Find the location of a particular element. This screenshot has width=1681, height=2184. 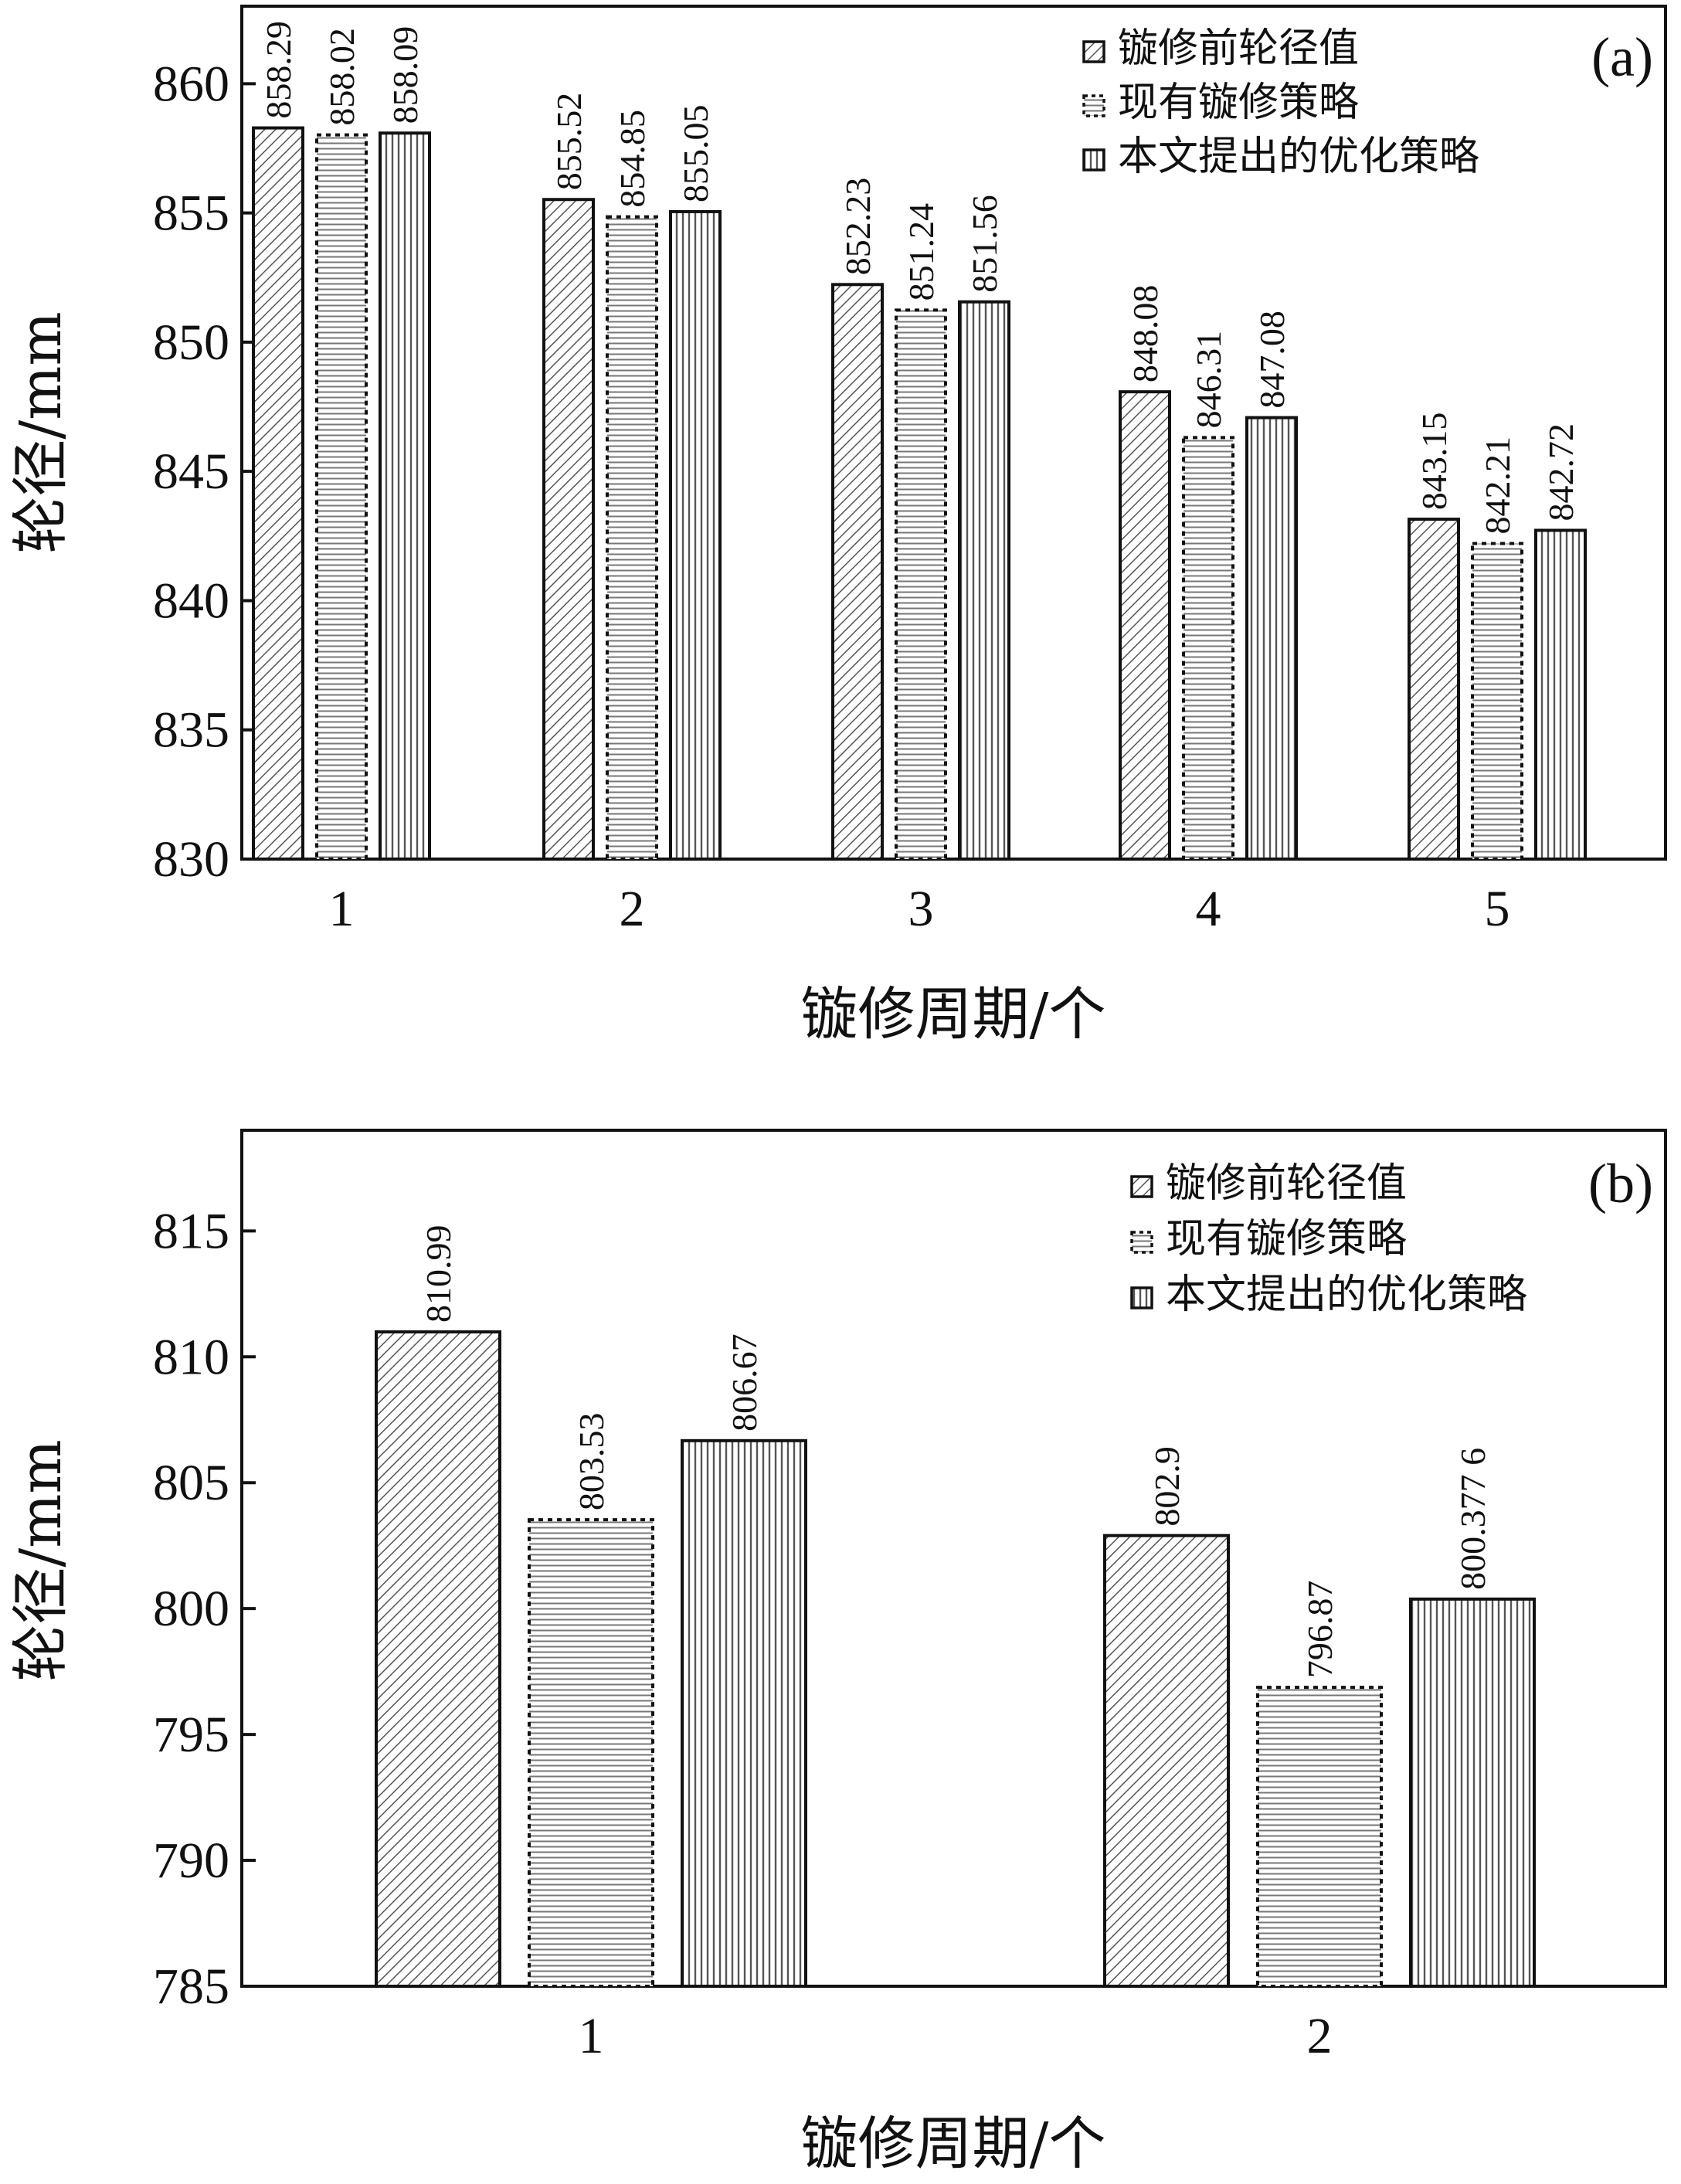

panel-label: (b) is located at coordinates (1620, 1183).